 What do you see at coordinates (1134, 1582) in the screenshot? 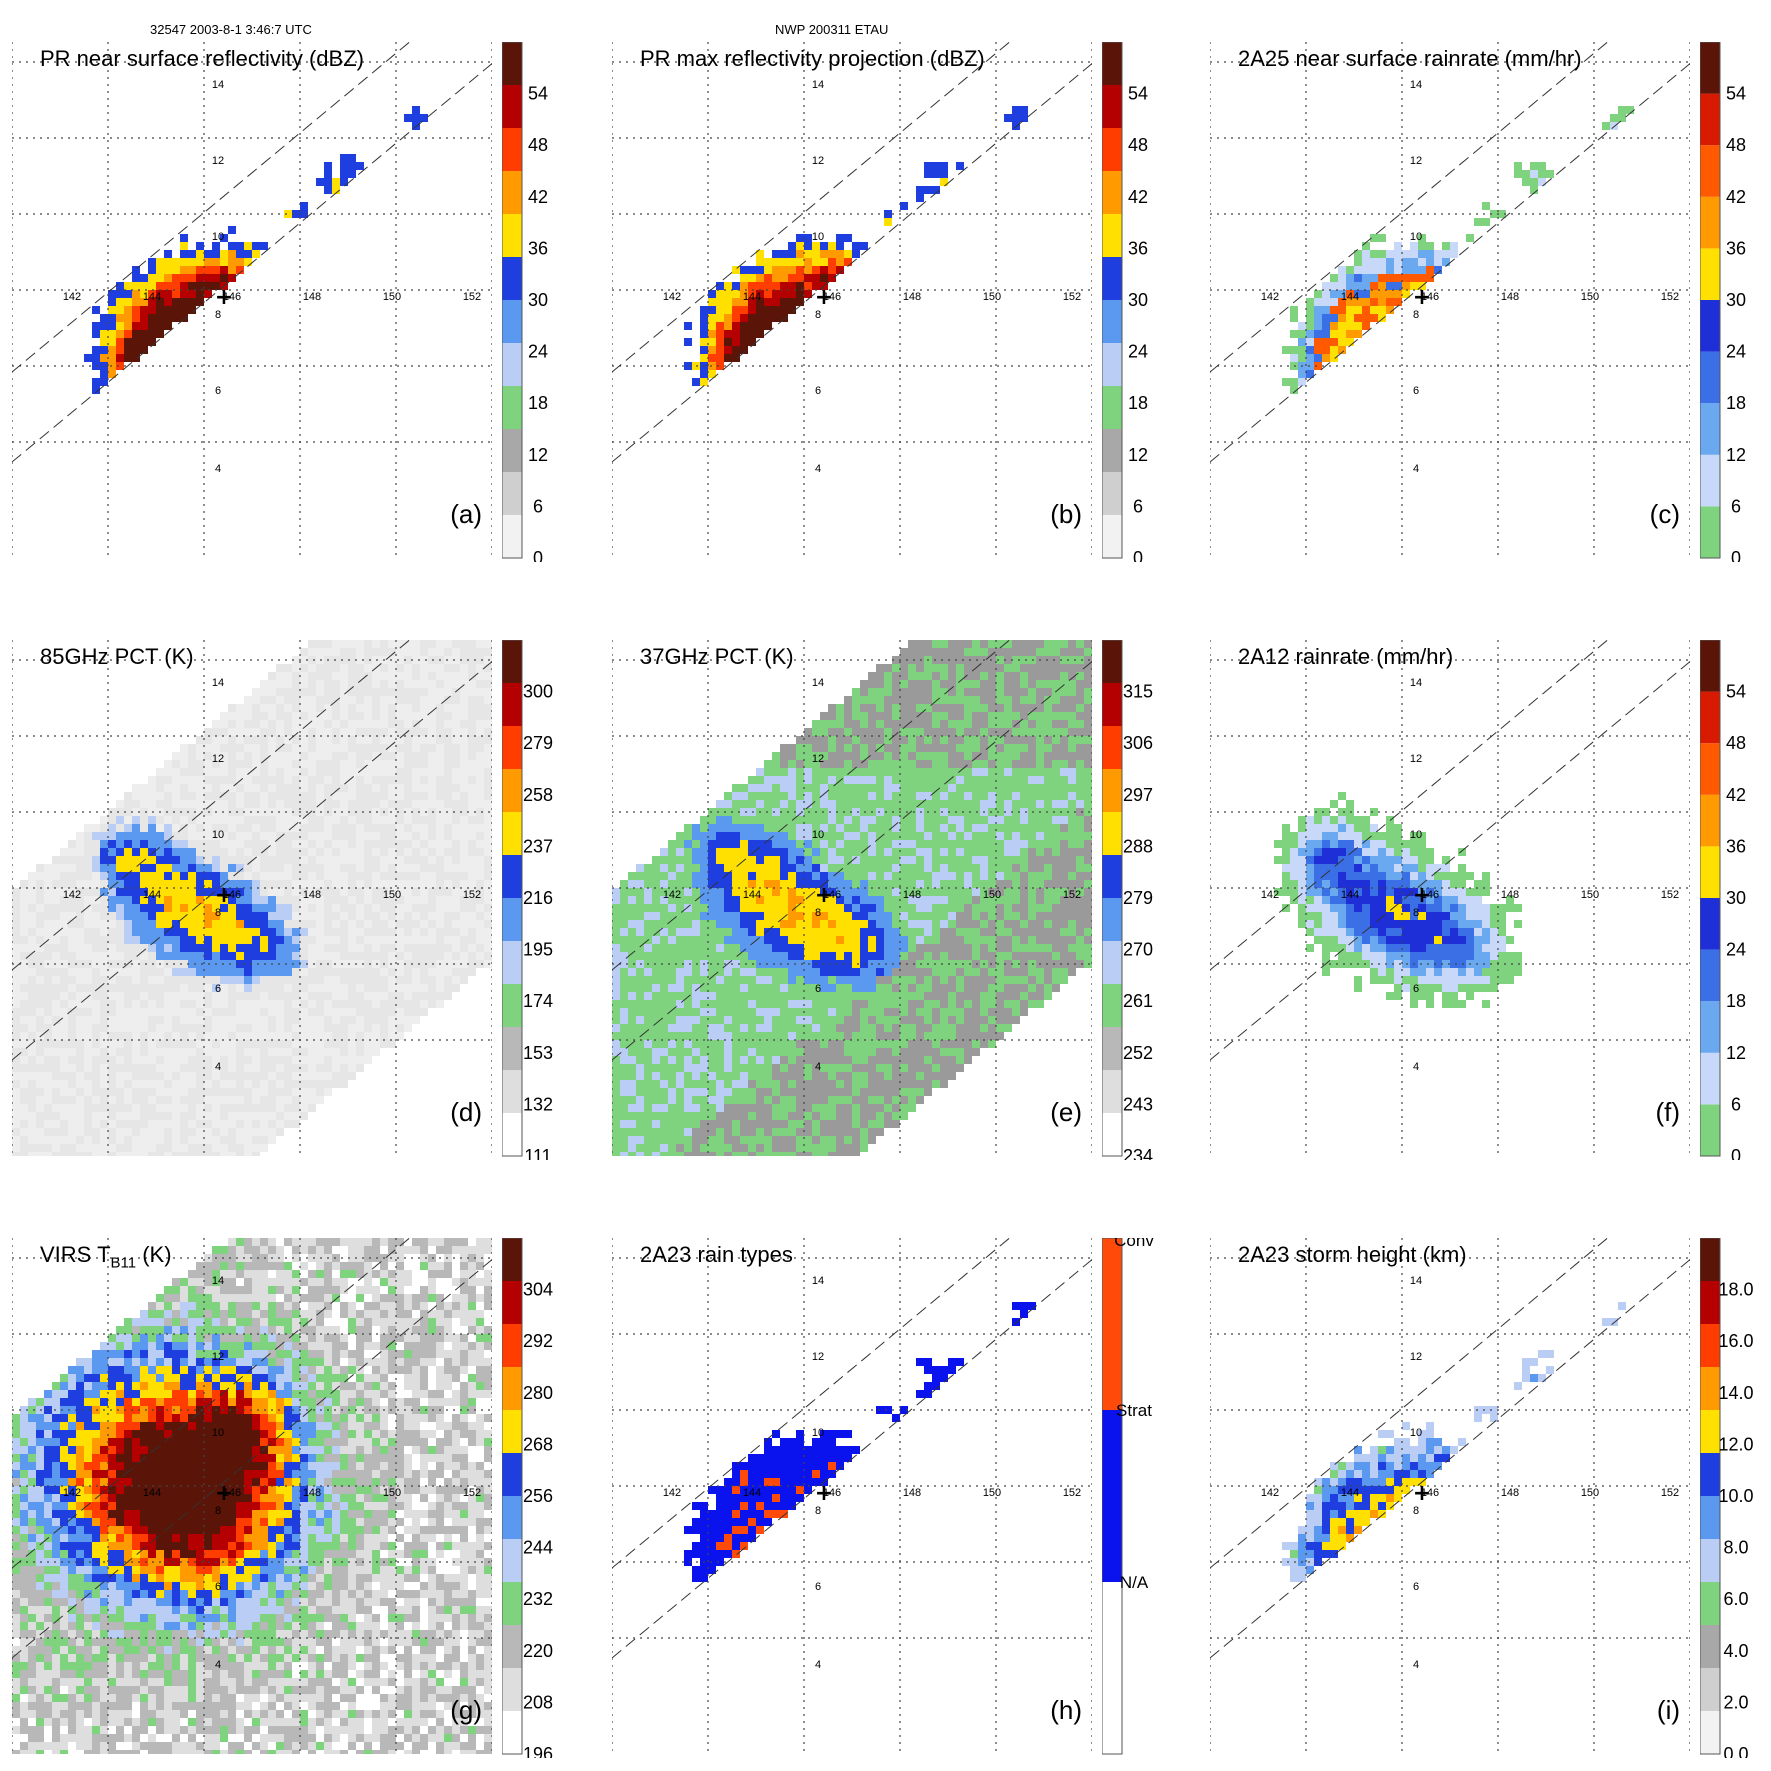
I see `colorbar-tick-label: N/A` at bounding box center [1134, 1582].